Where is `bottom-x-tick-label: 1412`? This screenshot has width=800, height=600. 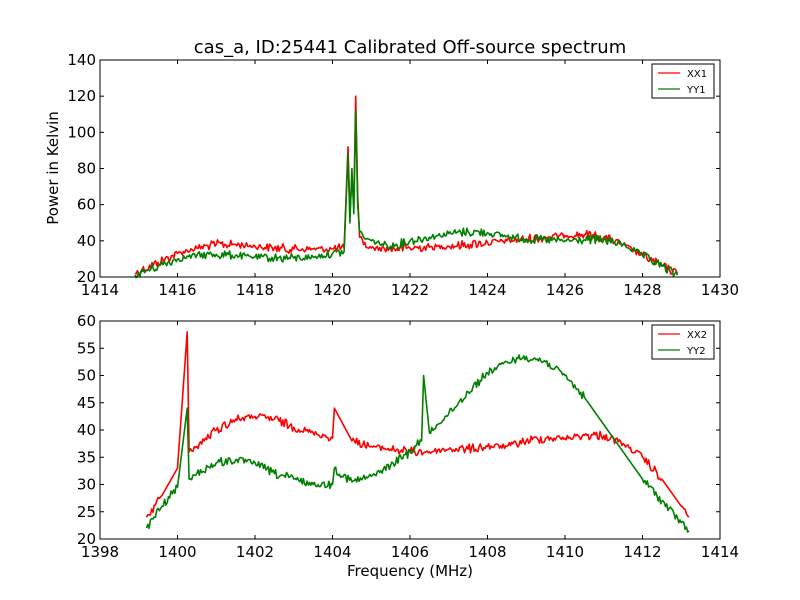
bottom-x-tick-label: 1412 is located at coordinates (642, 552).